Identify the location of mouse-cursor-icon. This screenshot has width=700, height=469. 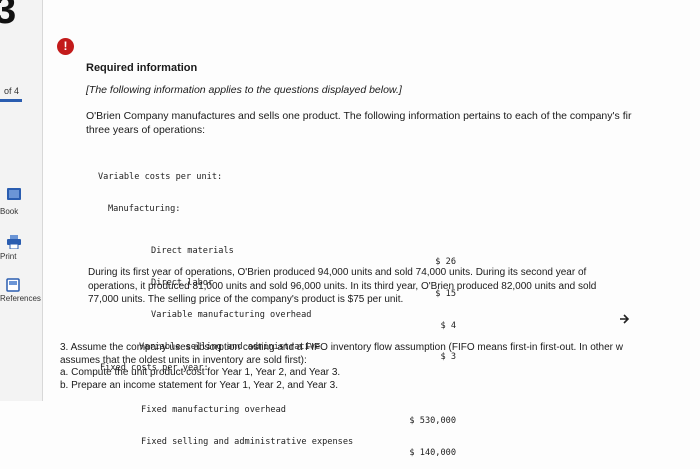
(625, 319).